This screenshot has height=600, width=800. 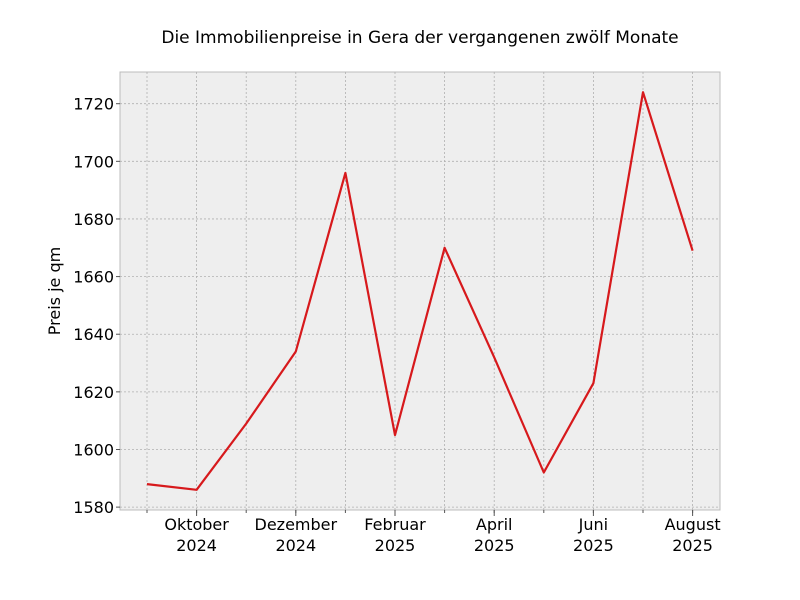 I want to click on x-tick-label-month: Oktober, so click(x=196, y=524).